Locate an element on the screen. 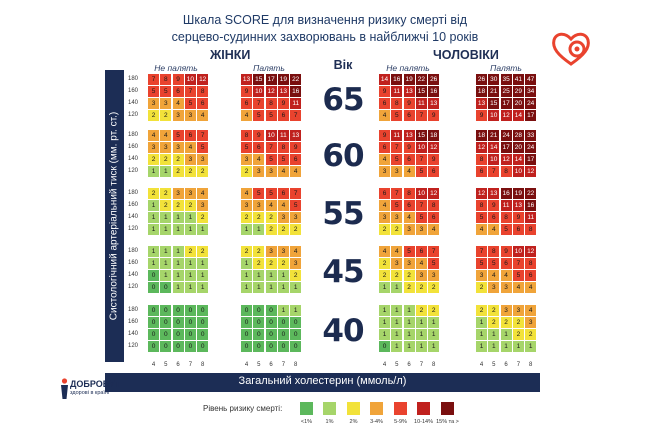  legend-label: 5-9% is located at coordinates (400, 422).